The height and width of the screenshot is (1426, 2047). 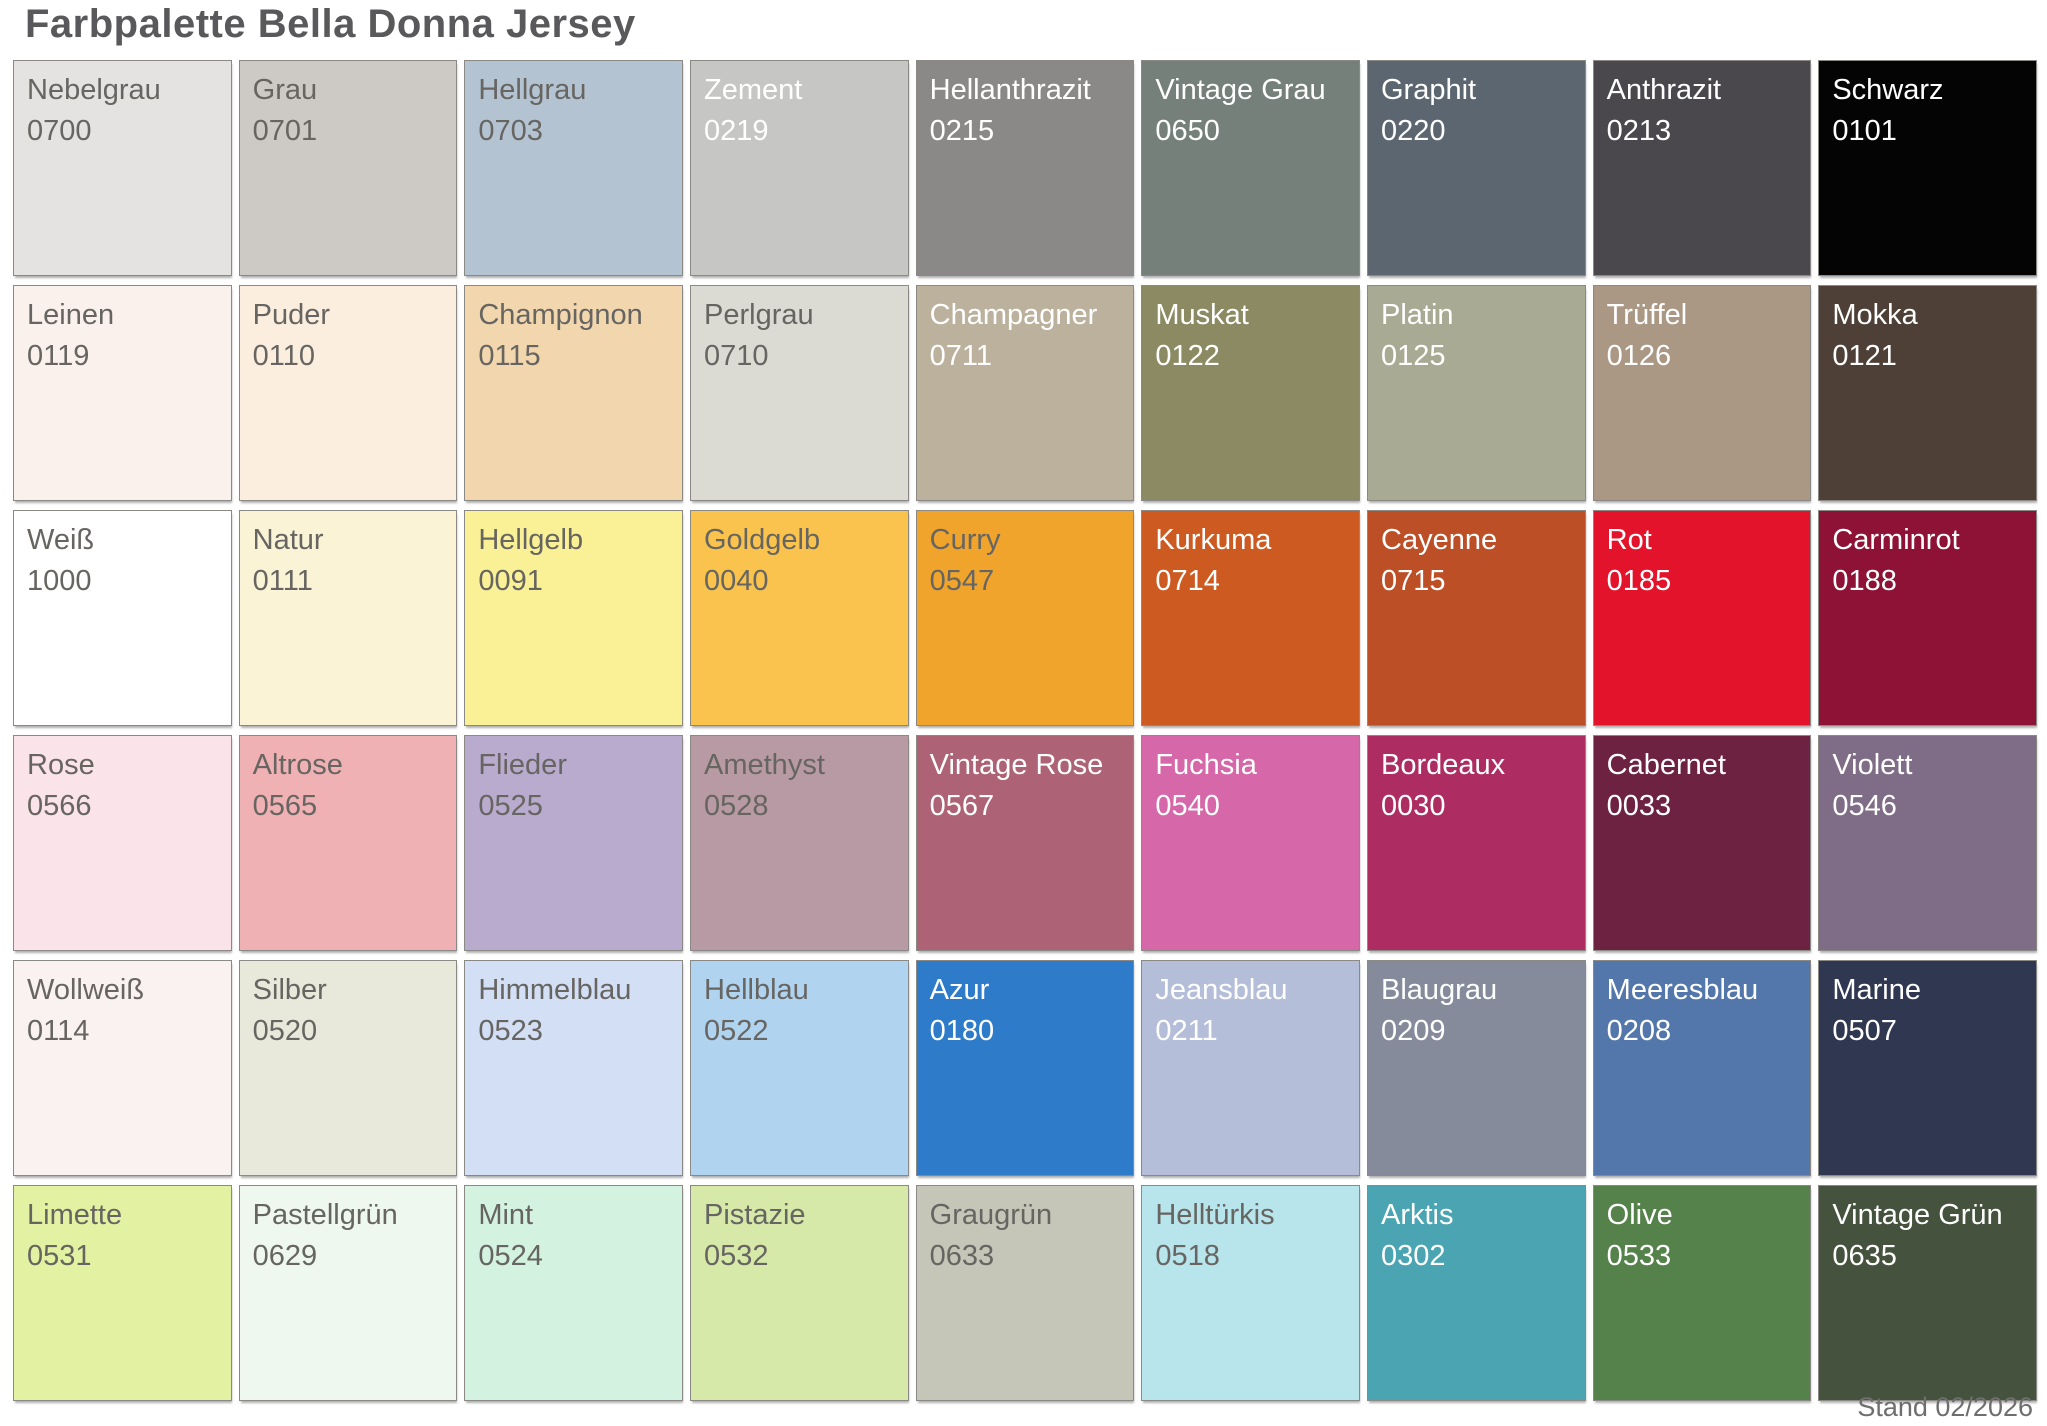 What do you see at coordinates (1702, 843) in the screenshot?
I see `swatch-cabernet: Cabernet 0033` at bounding box center [1702, 843].